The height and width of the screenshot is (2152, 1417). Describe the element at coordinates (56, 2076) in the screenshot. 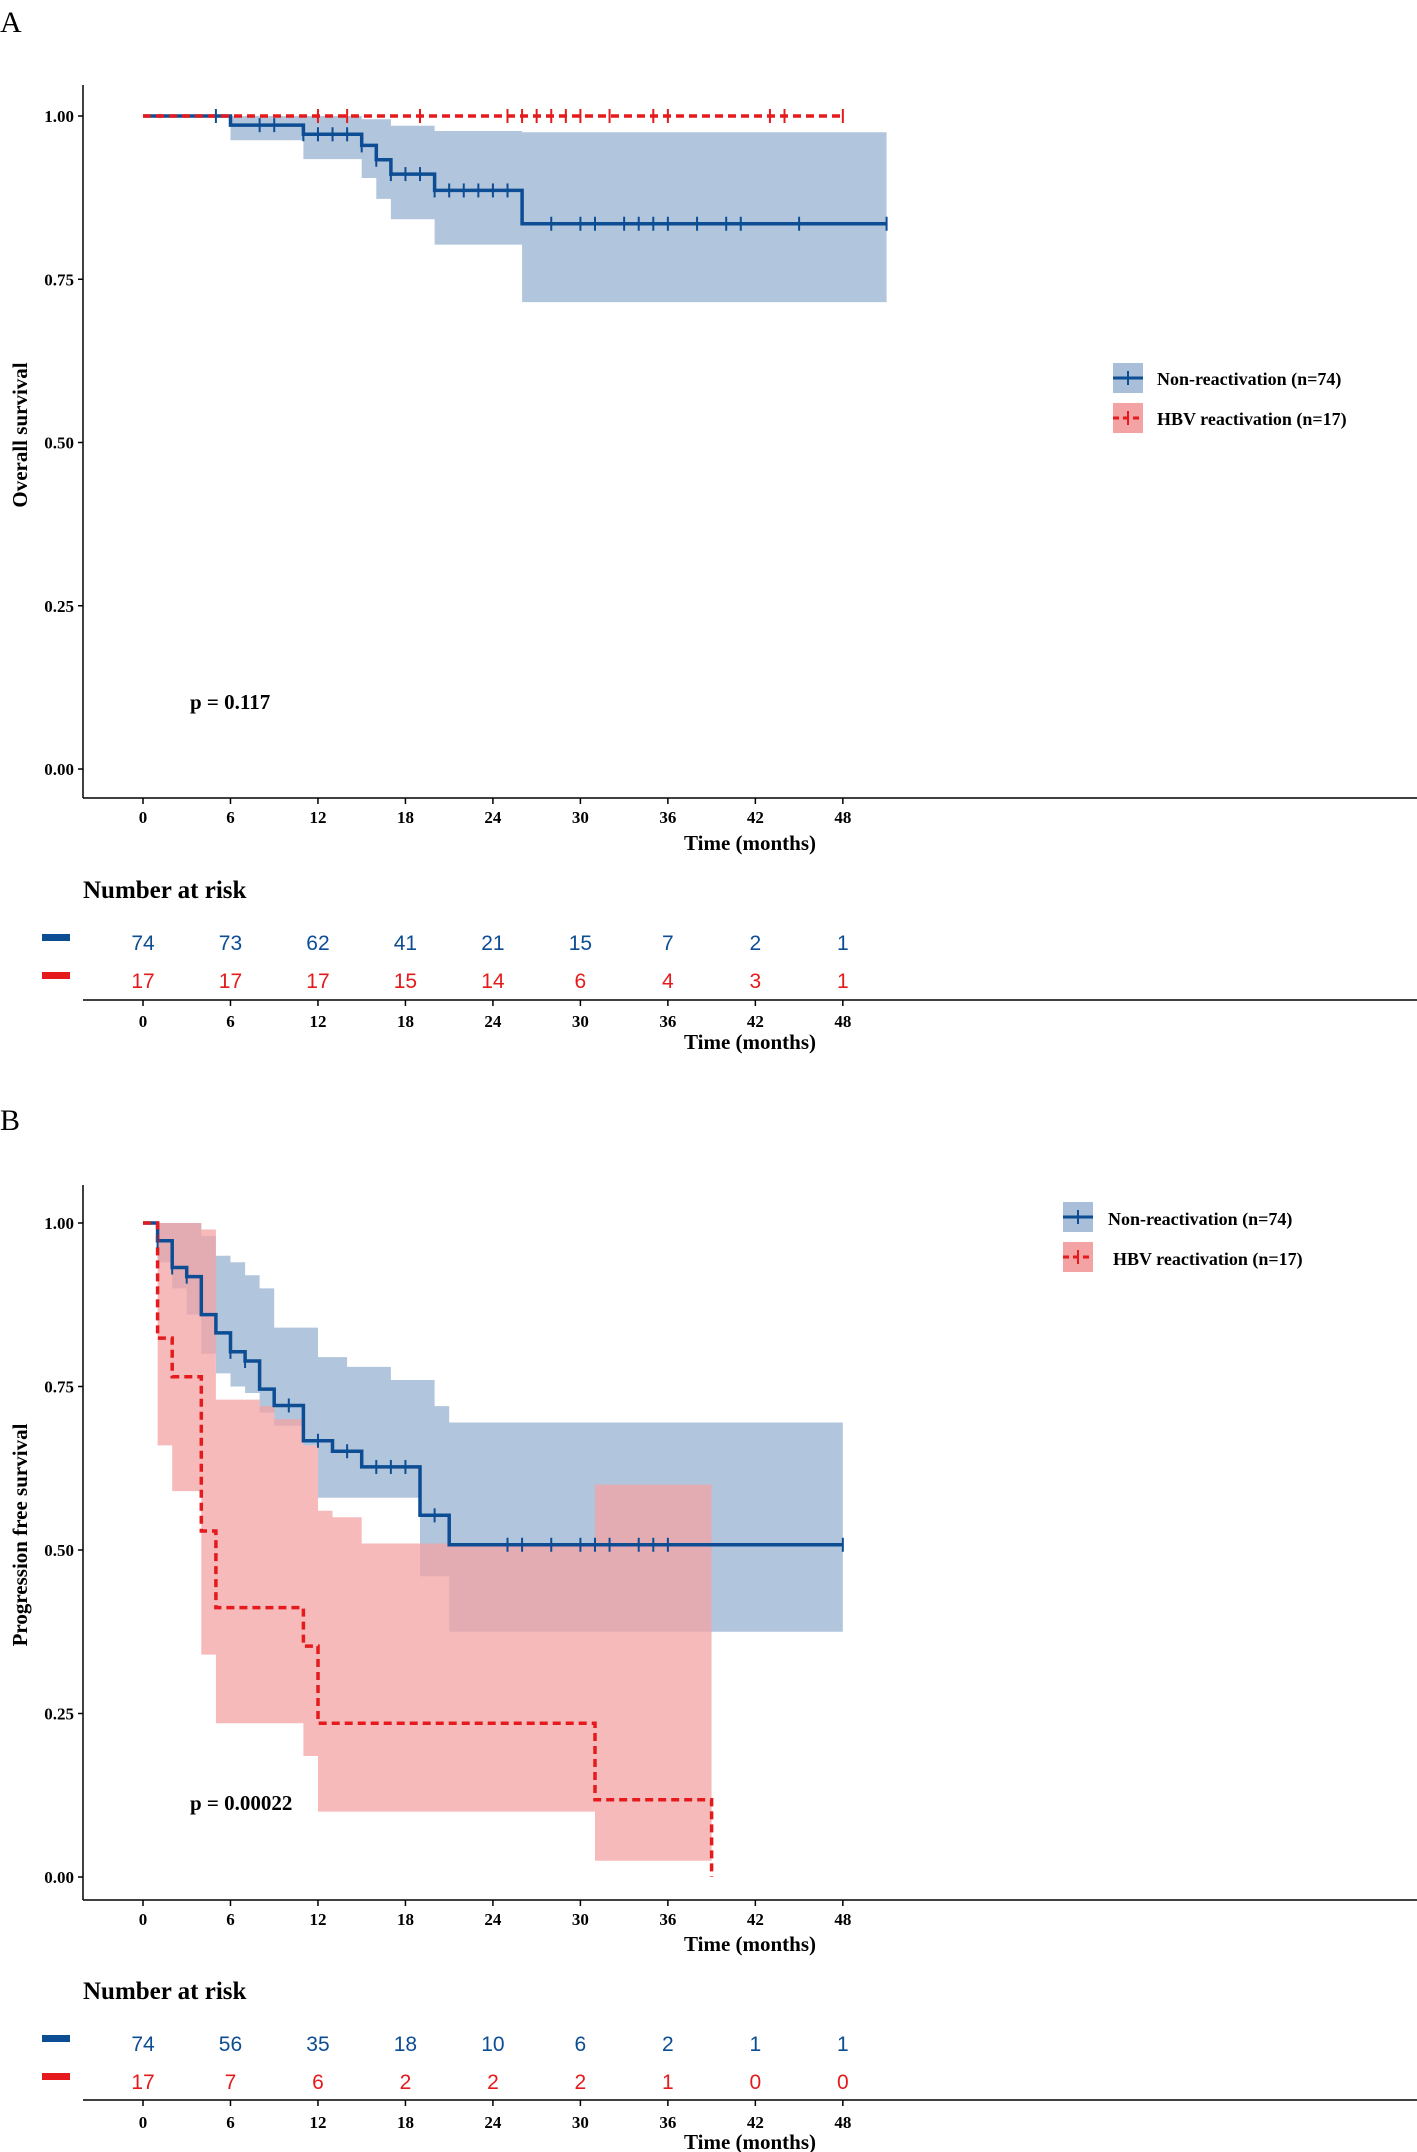

I see `risk-key-hbv-b` at that location.